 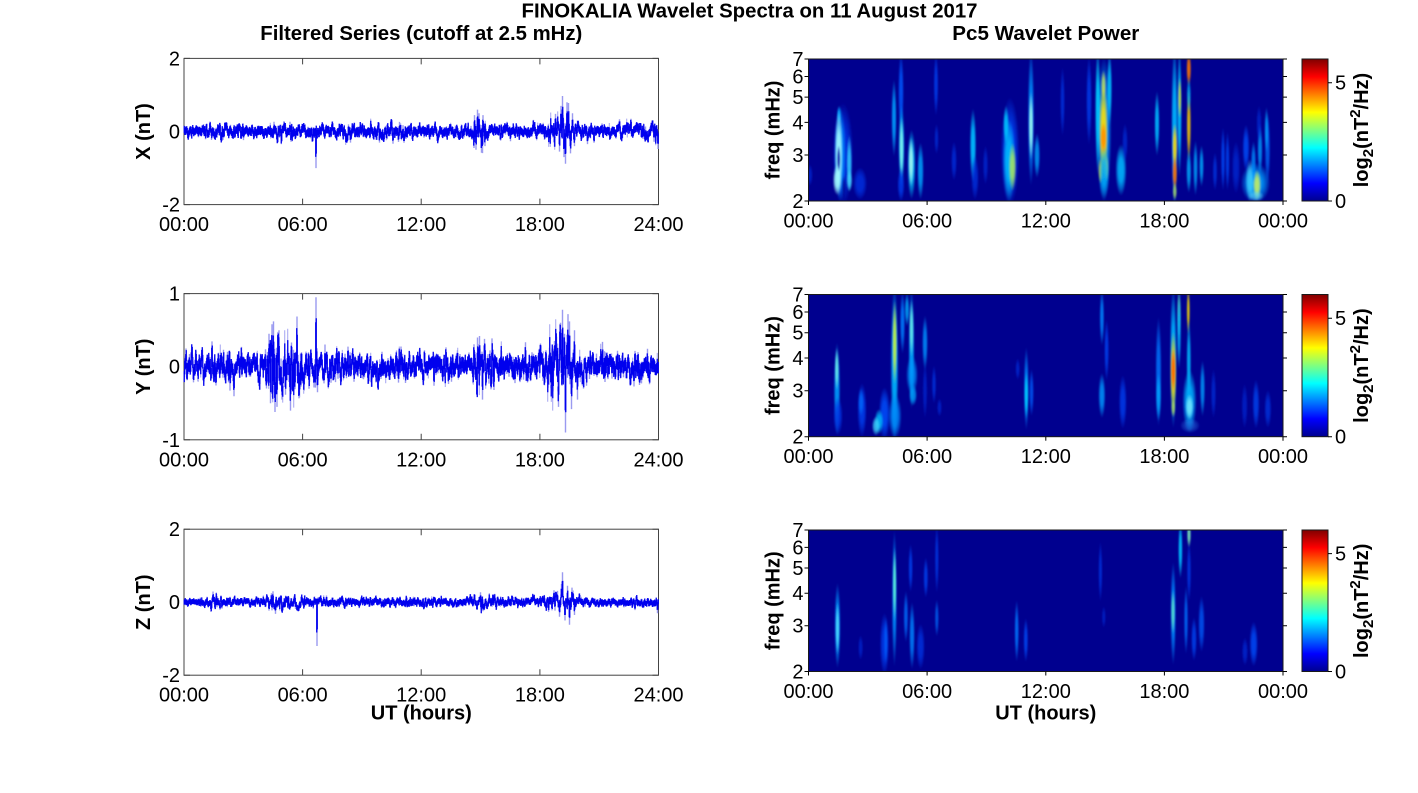 What do you see at coordinates (421, 34) in the screenshot?
I see `svg-text:Filtered Series (cutoff at 2.5: Filtered Series (cutoff at 2.5 mHz)` at bounding box center [421, 34].